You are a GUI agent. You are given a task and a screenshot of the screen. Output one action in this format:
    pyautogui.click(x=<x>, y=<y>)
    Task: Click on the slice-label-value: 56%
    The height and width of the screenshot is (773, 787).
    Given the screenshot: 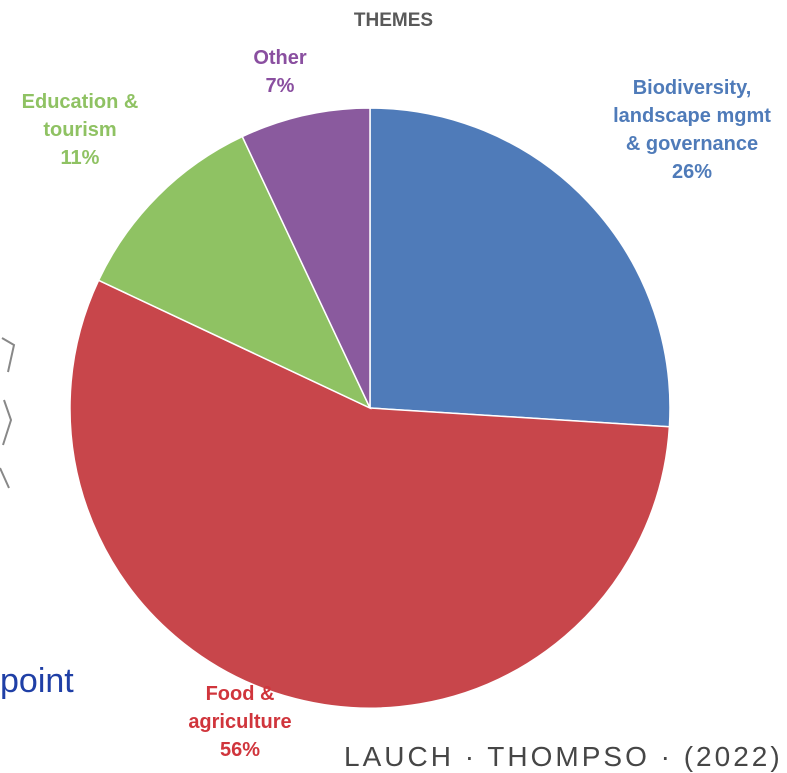 What is the action you would take?
    pyautogui.click(x=240, y=750)
    